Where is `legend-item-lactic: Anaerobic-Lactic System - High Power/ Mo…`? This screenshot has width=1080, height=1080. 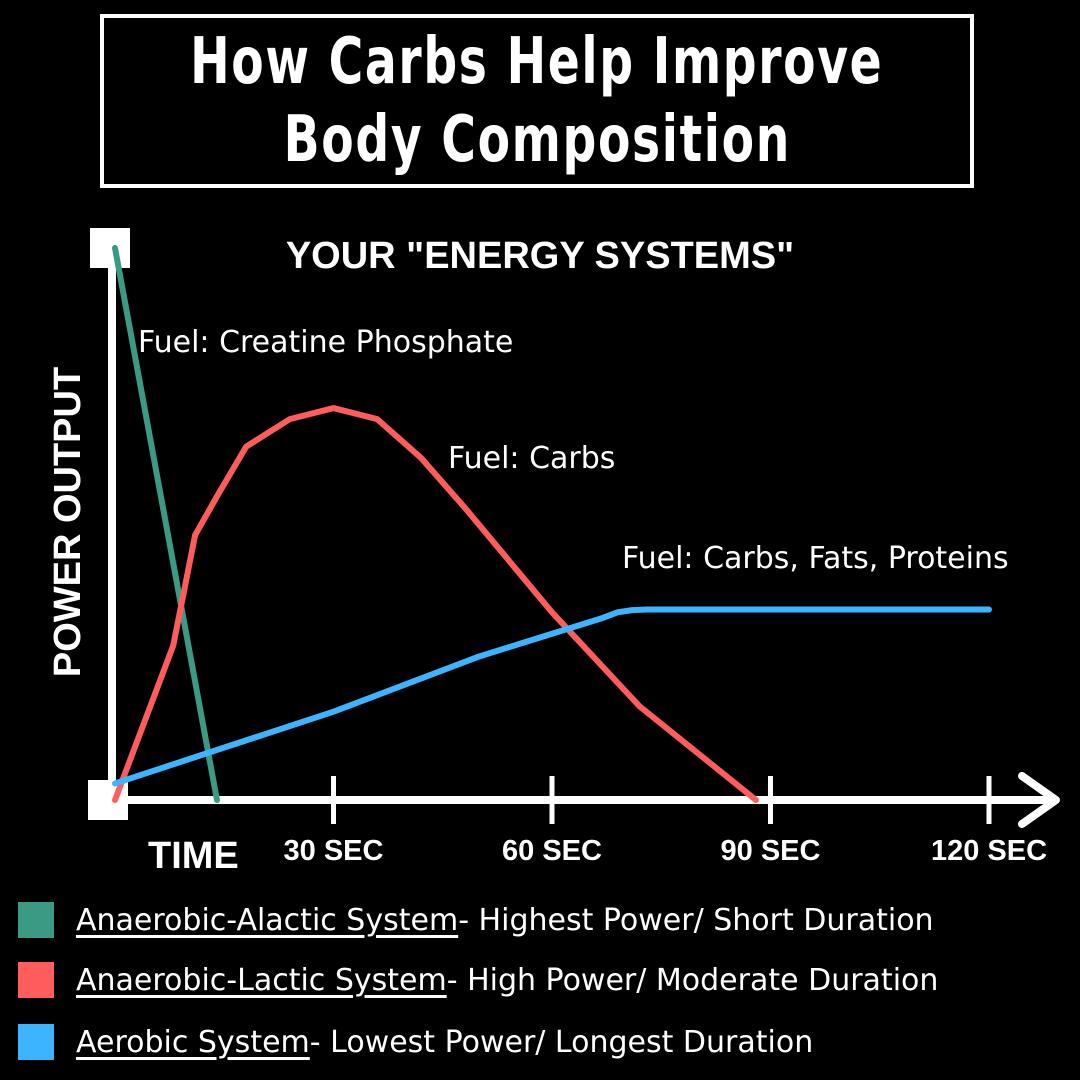 legend-item-lactic: Anaerobic-Lactic System - High Power/ Mo… is located at coordinates (478, 980).